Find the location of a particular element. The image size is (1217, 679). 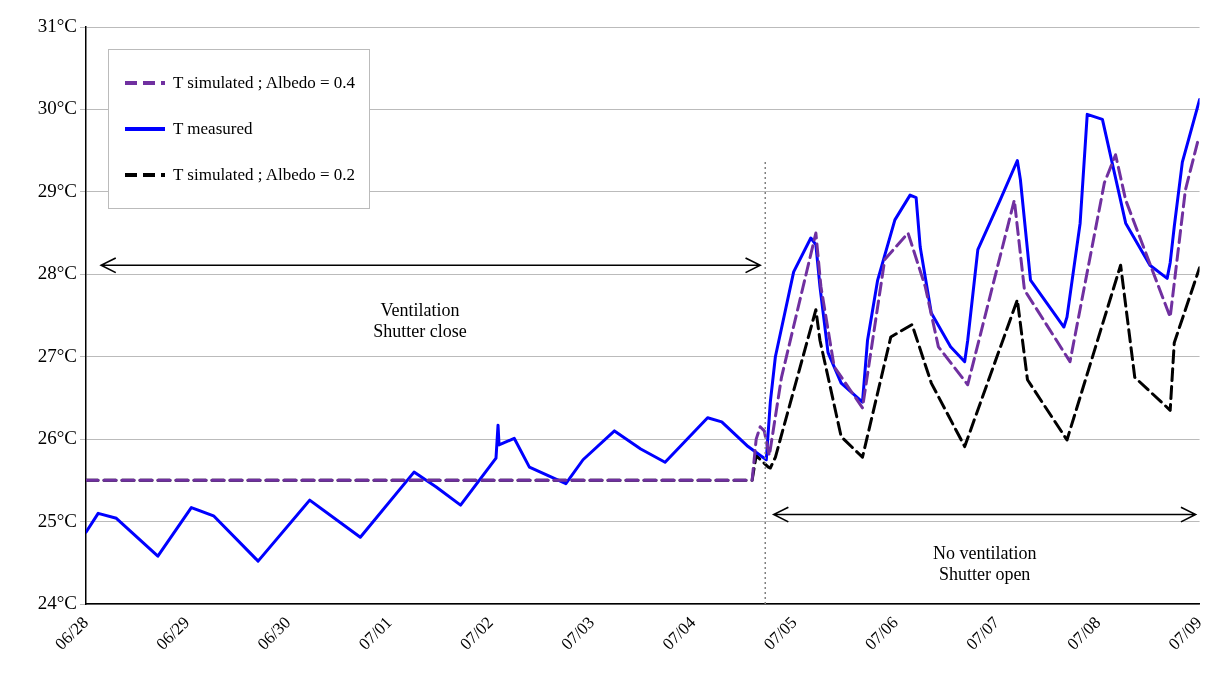

y-tick-label: 30°C is located at coordinates (57, 108).